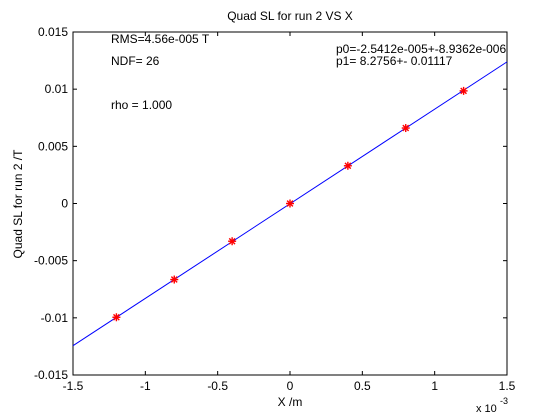  I want to click on x-tick-label: -0.5, so click(217, 386).